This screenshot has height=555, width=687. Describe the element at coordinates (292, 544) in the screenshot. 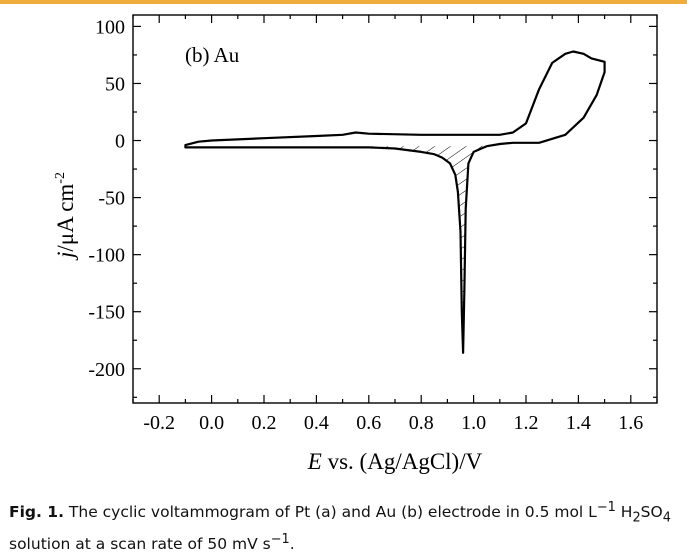

I see `caption-text: .` at that location.